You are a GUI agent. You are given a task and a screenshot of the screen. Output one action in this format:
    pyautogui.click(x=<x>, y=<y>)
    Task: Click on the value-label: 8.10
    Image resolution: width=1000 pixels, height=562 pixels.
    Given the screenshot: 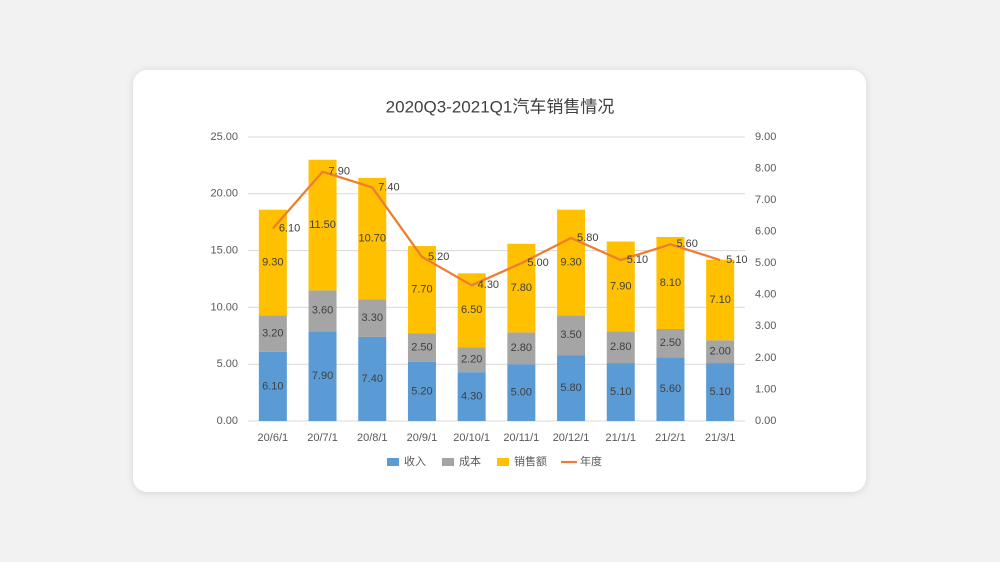 What is the action you would take?
    pyautogui.click(x=670, y=283)
    